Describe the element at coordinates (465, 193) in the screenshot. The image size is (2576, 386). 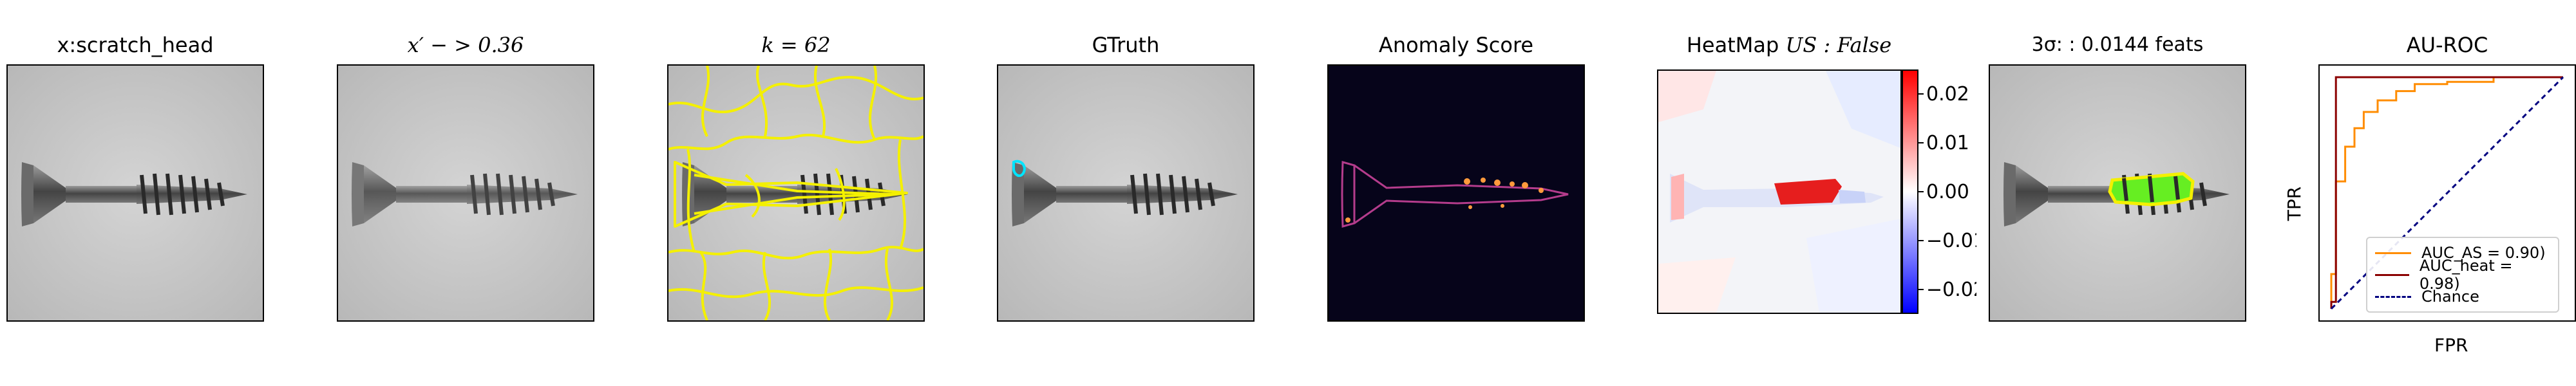
I see `reconstruction-image` at that location.